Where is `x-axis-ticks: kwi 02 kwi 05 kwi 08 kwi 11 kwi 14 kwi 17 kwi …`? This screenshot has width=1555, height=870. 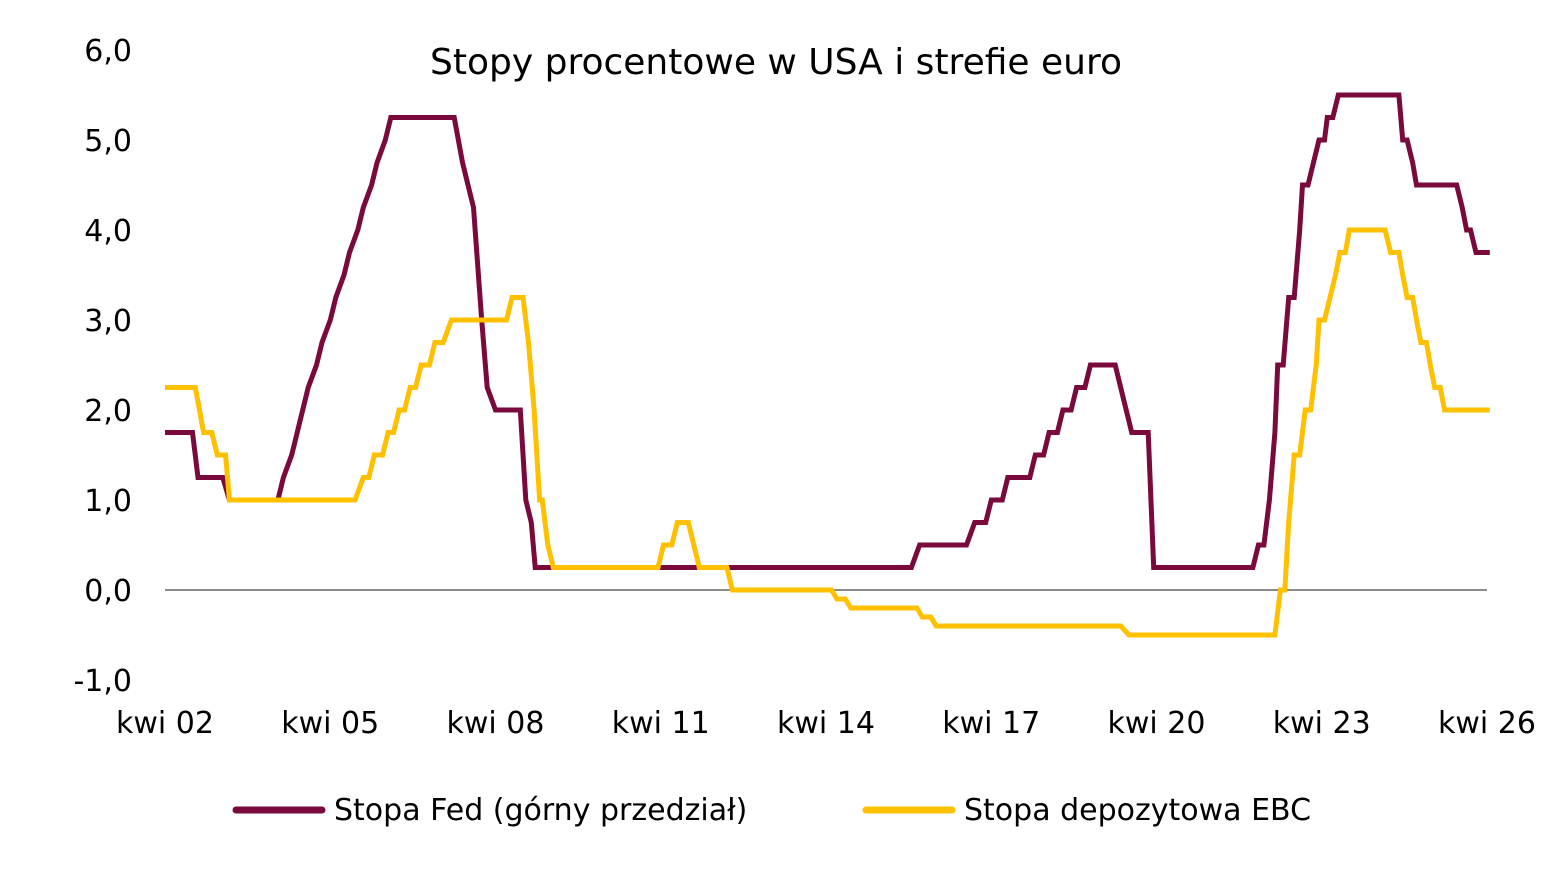
x-axis-ticks: kwi 02 kwi 05 kwi 08 kwi 11 kwi 14 kwi 17 kwi … is located at coordinates (826, 723).